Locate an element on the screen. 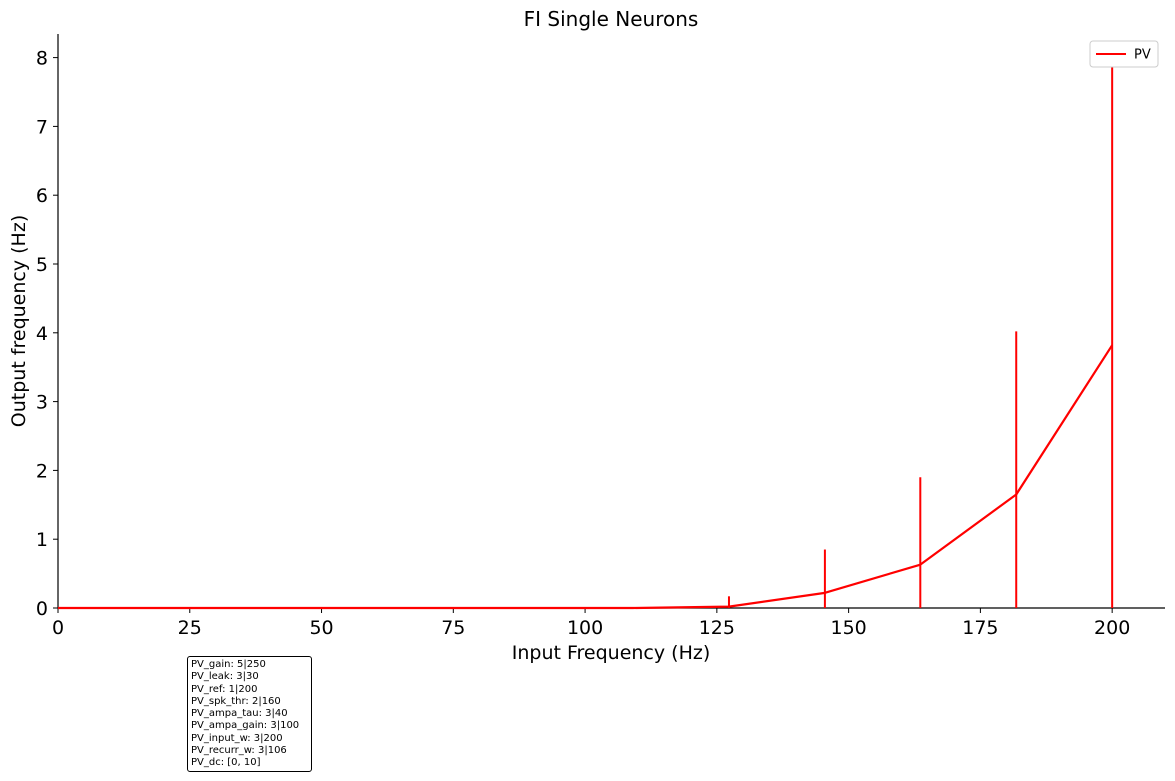  chart-title: FI Single Neurons is located at coordinates (611, 19).